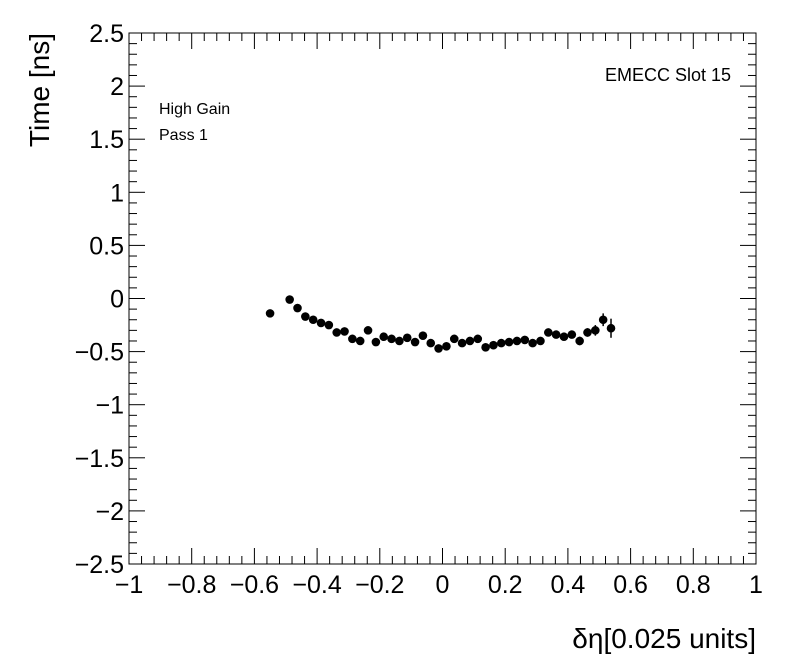 The height and width of the screenshot is (672, 796). What do you see at coordinates (756, 585) in the screenshot?
I see `x-tick-label: 1` at bounding box center [756, 585].